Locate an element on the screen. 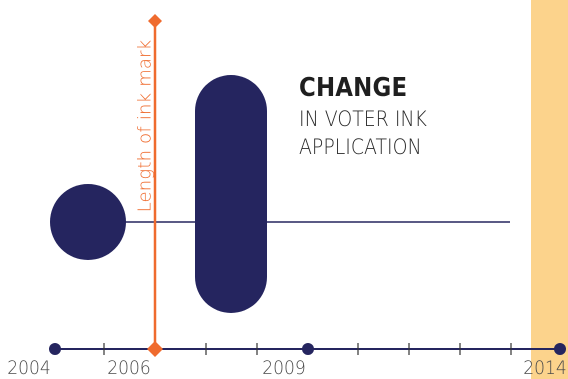 This screenshot has height=379, width=568. title-main: CHANGE is located at coordinates (353, 88).